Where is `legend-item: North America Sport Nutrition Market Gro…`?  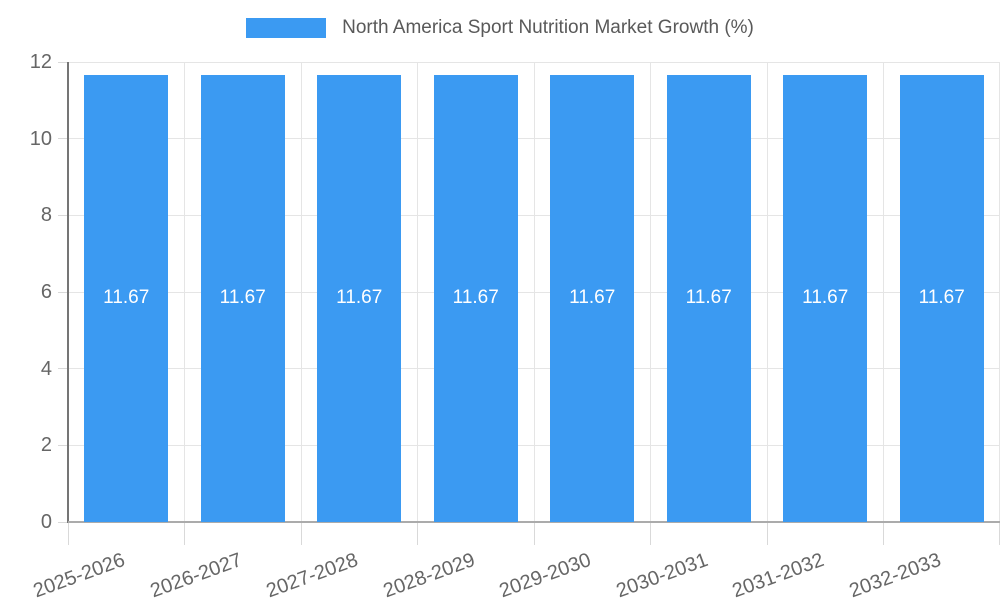
legend-item: North America Sport Nutrition Market Gro… is located at coordinates (500, 27).